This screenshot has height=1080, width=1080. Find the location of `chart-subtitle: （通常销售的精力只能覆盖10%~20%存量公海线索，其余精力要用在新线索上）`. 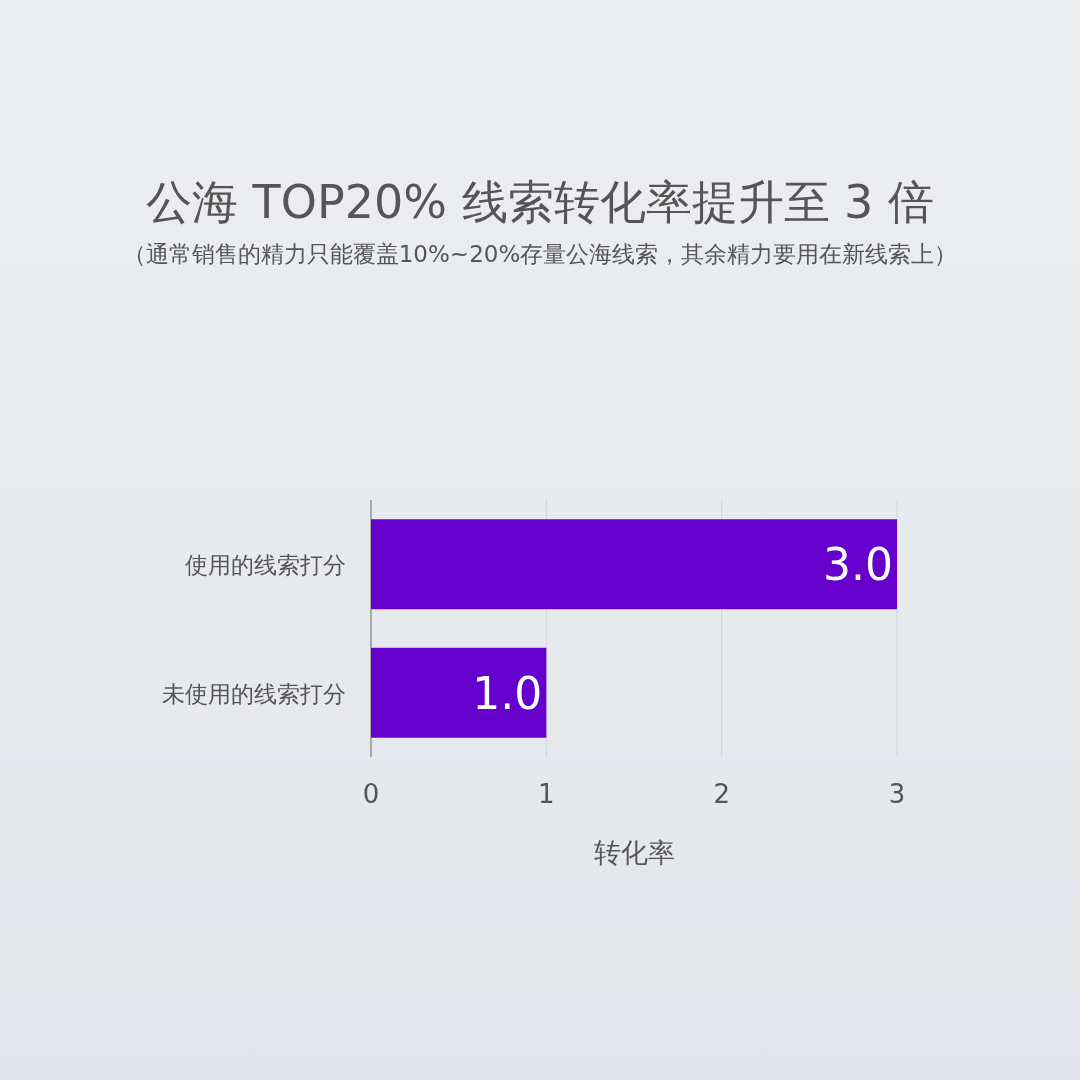

chart-subtitle: （通常销售的精力只能覆盖10%~20%存量公海线索，其余精力要用在新线索上） is located at coordinates (540, 254).